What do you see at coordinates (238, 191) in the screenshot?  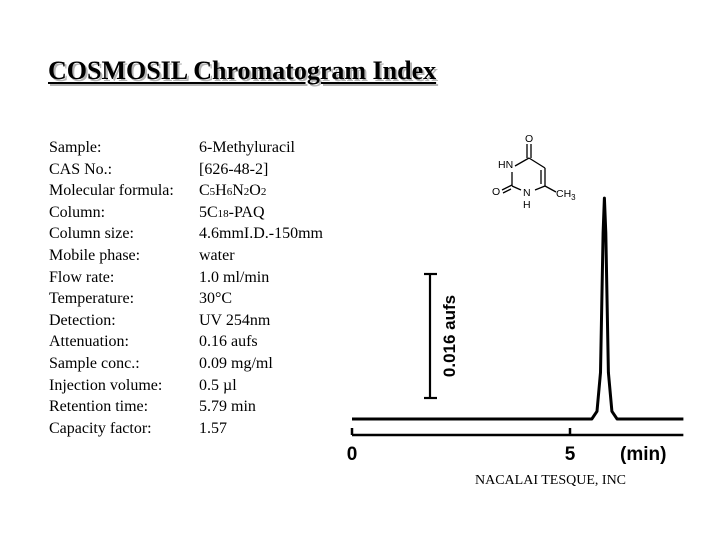 I see `formula-part: N` at bounding box center [238, 191].